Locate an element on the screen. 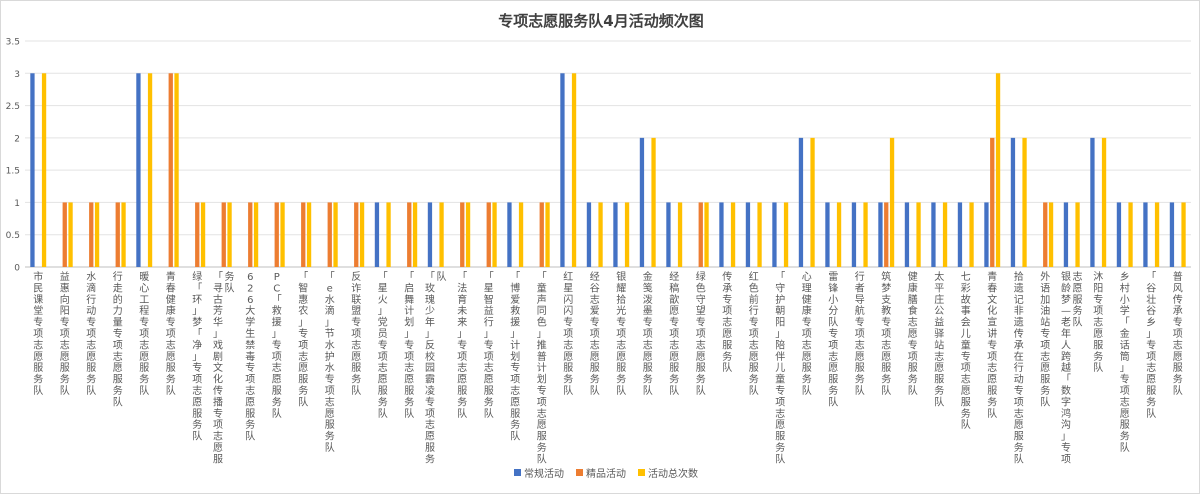 The height and width of the screenshot is (495, 1200). svg-text: 话 is located at coordinates (1125, 345).